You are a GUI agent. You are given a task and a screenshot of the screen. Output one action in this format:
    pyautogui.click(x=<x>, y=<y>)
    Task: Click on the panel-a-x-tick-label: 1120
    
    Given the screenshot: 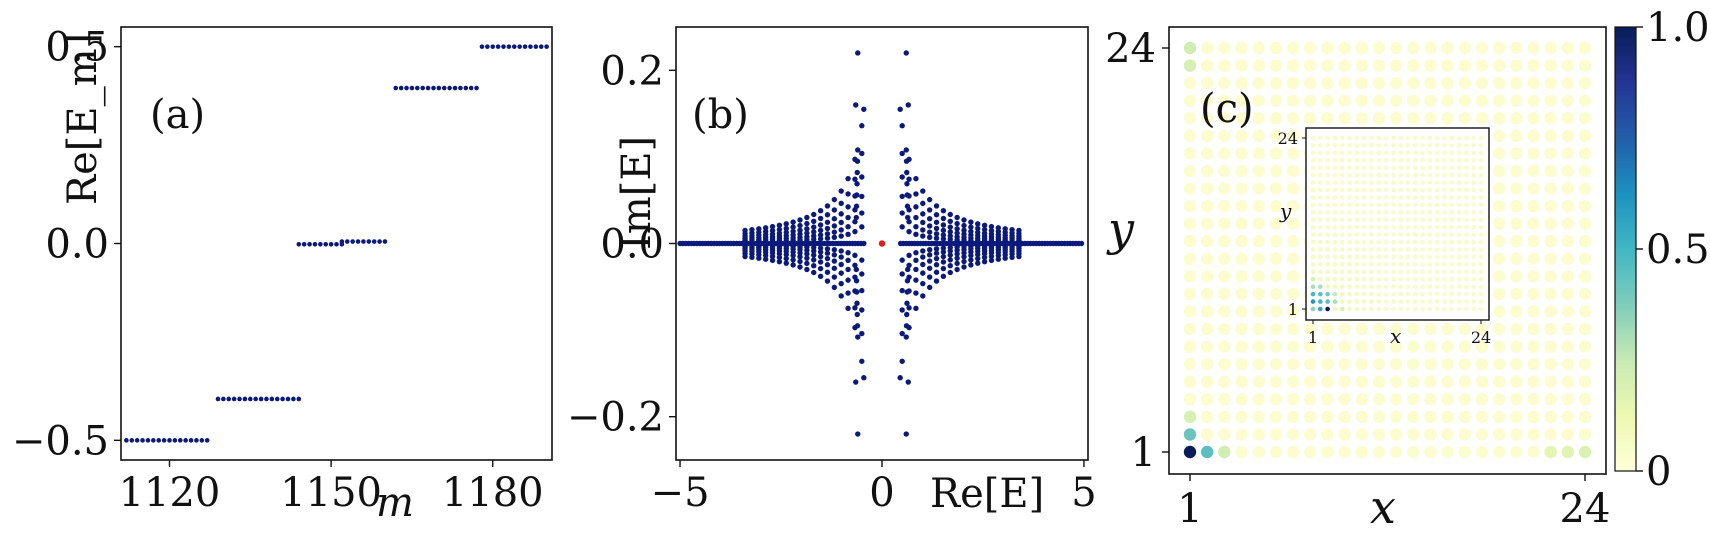 What is the action you would take?
    pyautogui.click(x=170, y=493)
    